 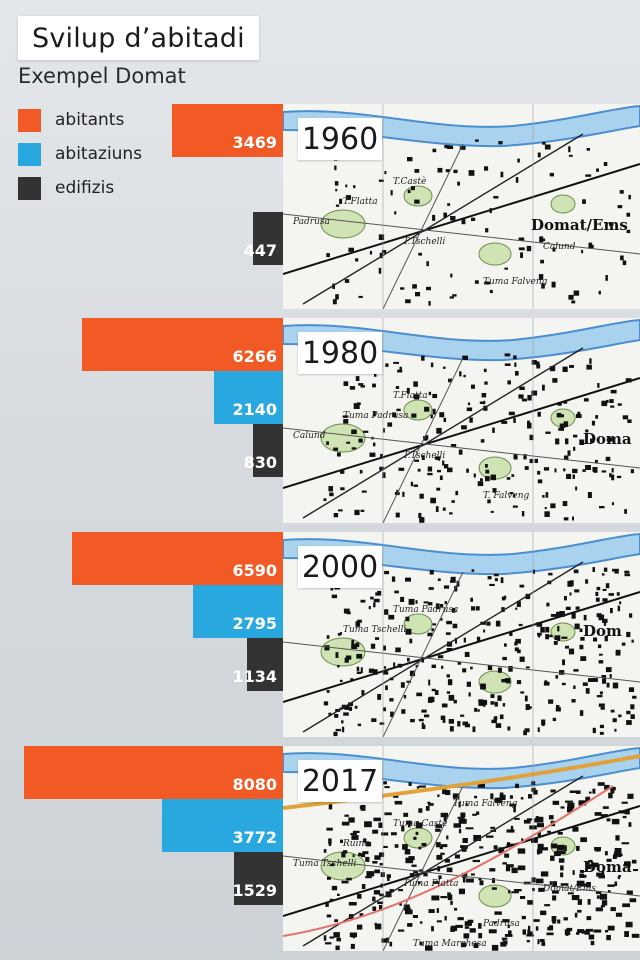 I want to click on legend-item-abitants: abitants, so click(x=80, y=120).